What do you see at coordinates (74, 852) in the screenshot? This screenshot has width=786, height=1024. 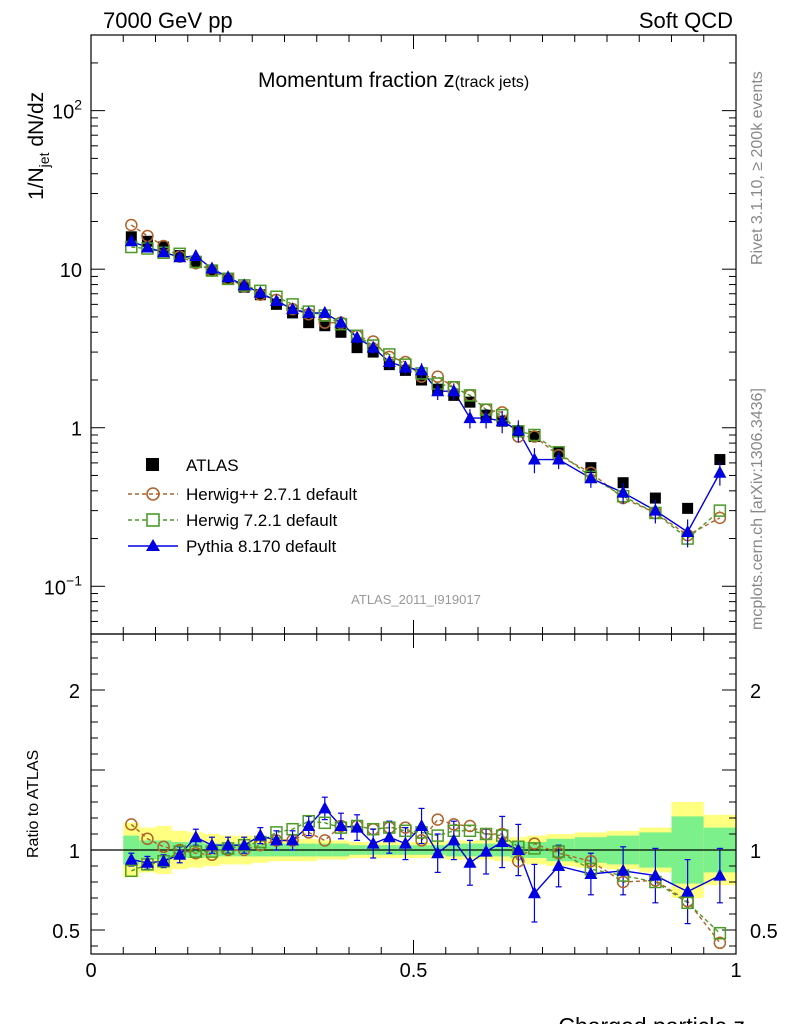 I see `y-tick-label-ratio: 1` at bounding box center [74, 852].